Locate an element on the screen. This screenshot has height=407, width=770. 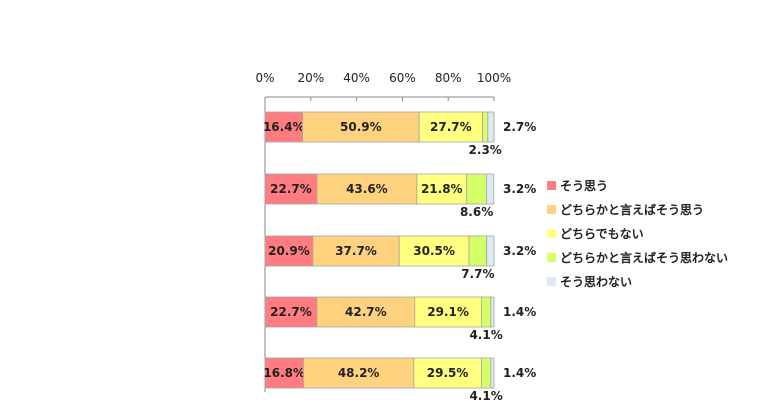
bar-row: 22.7% 42.7% 29.1%4.1%1.4% is located at coordinates (400, 319).